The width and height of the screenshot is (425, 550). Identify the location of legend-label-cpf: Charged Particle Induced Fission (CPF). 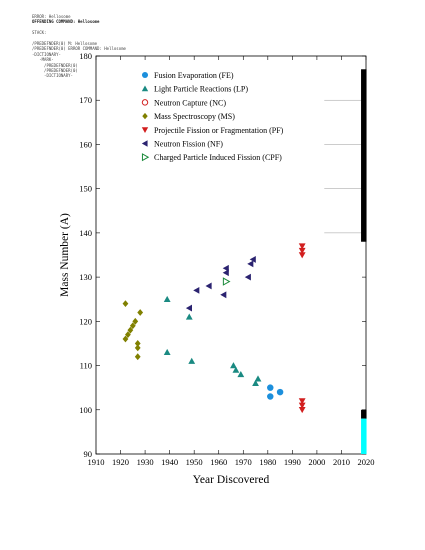
(218, 157).